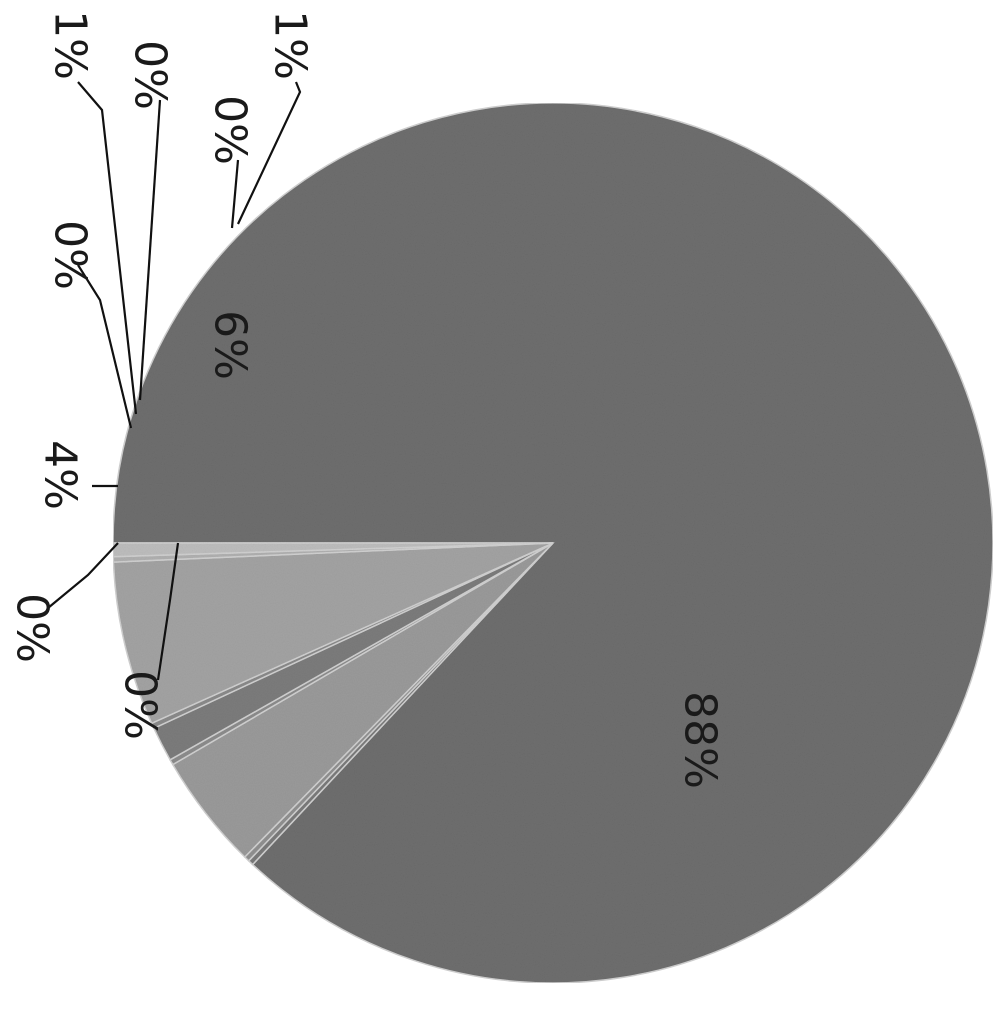  What do you see at coordinates (700, 740) in the screenshot?
I see `slice-label: 88%` at bounding box center [700, 740].